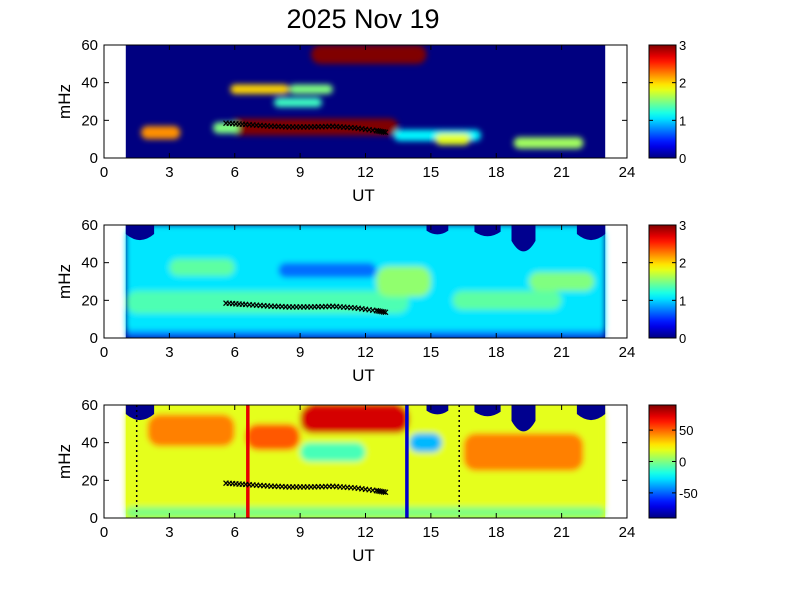 The width and height of the screenshot is (801, 600). What do you see at coordinates (306, 128) in the screenshot?
I see `frequency-track` at bounding box center [306, 128].